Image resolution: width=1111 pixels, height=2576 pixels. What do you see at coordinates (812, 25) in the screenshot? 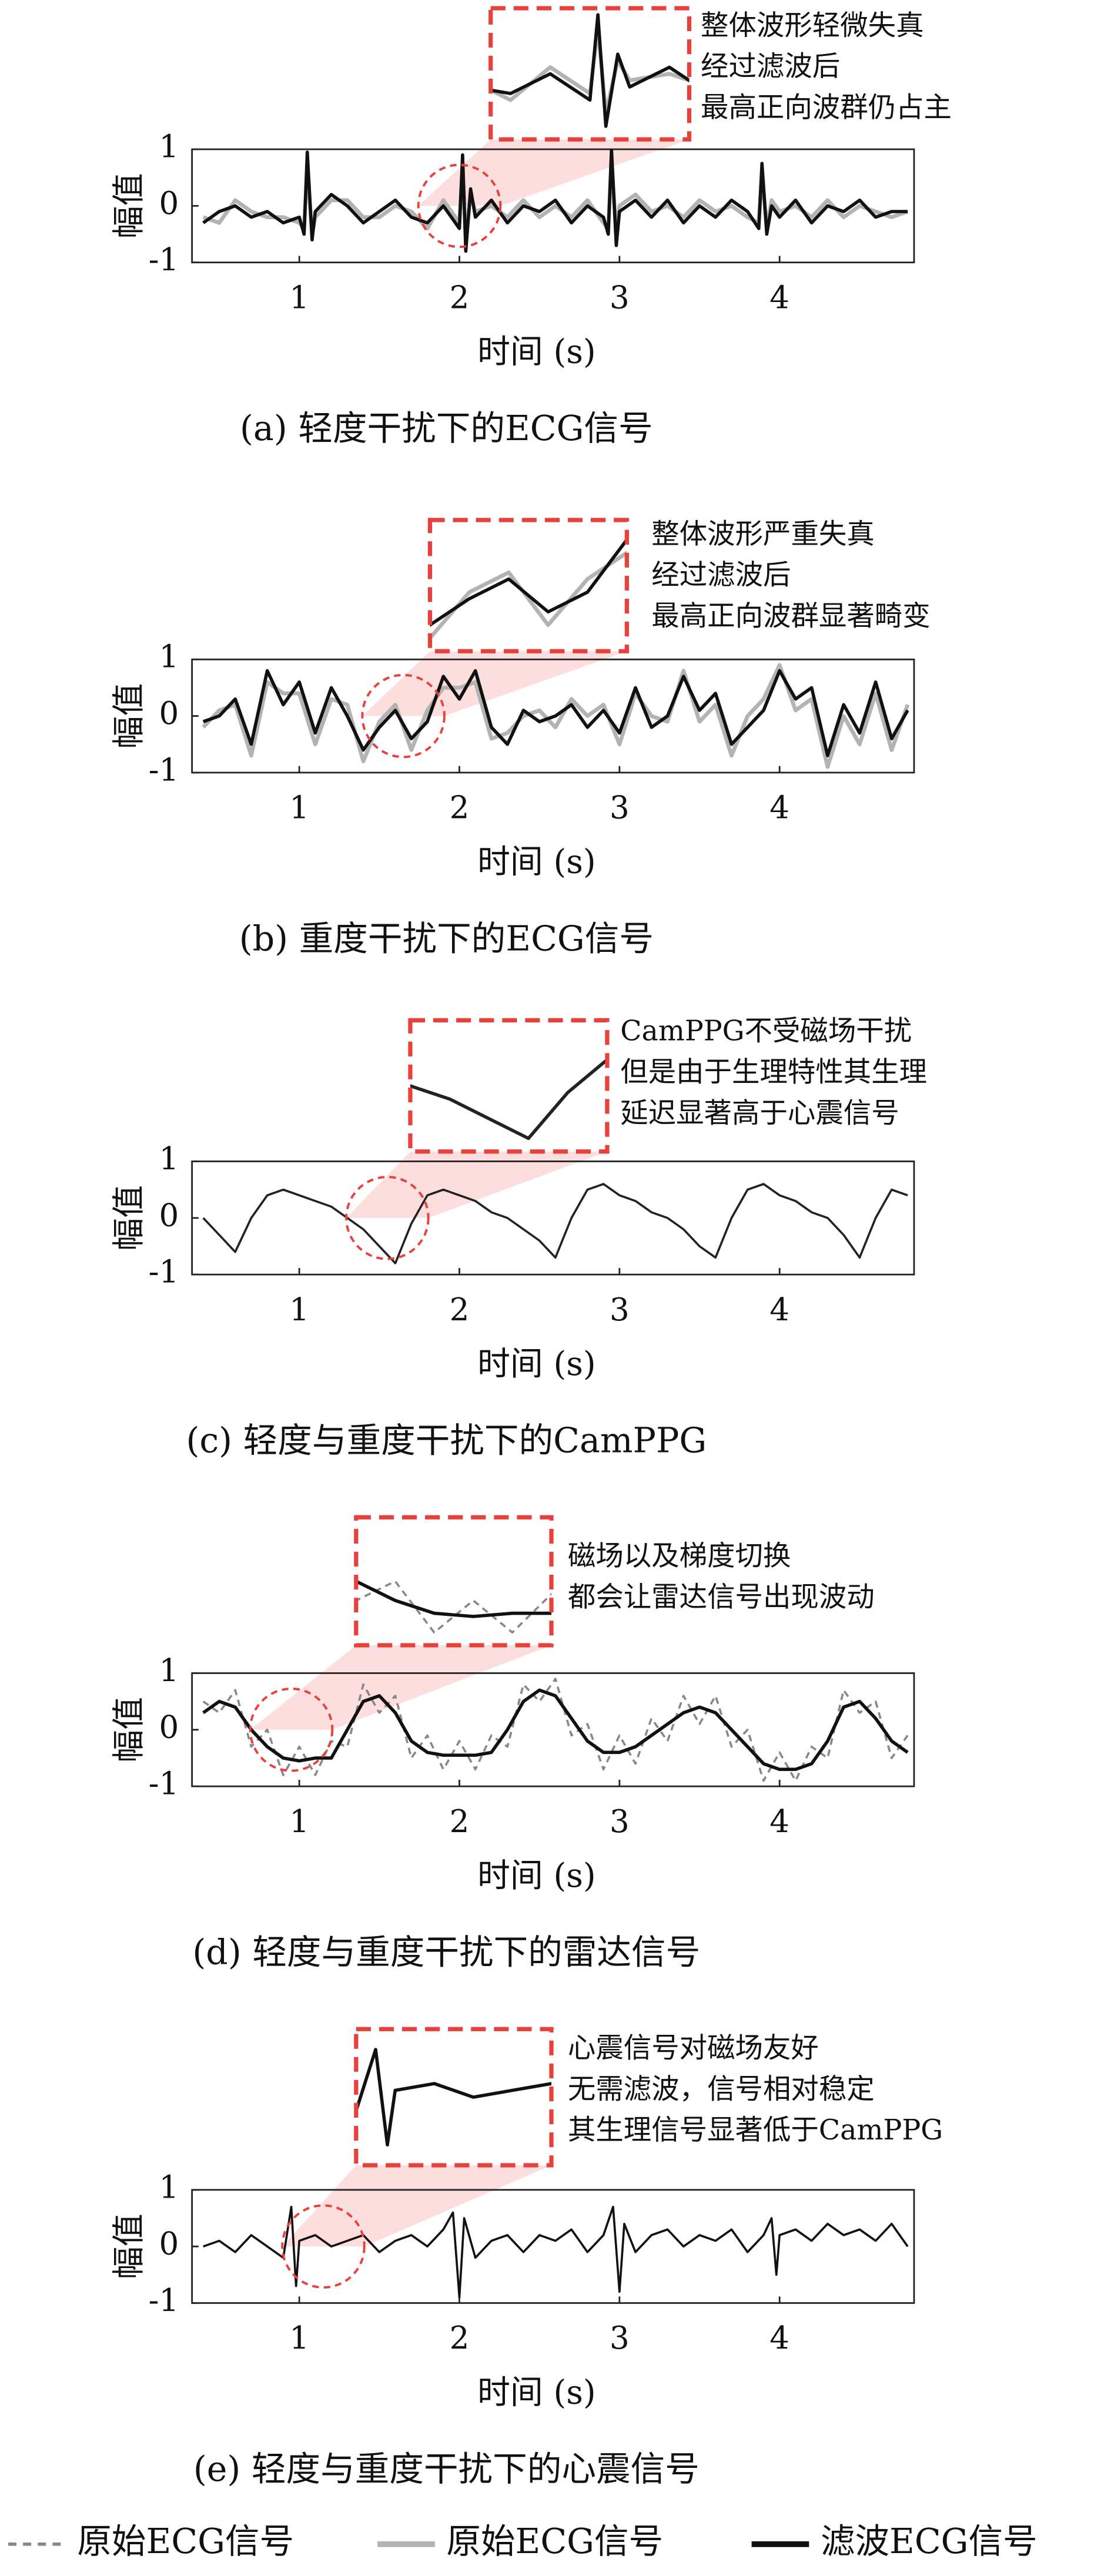
I see `annotation: 整体波形轻微失真` at bounding box center [812, 25].